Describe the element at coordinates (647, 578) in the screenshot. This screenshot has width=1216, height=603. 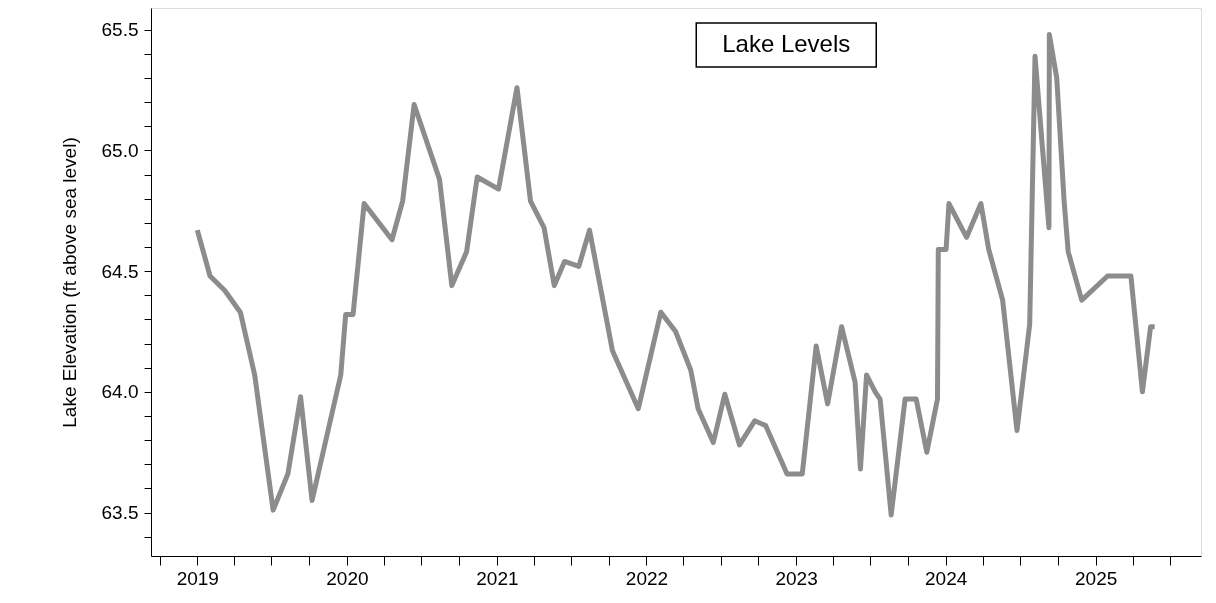
I see `x-tick-label: 2022` at that location.